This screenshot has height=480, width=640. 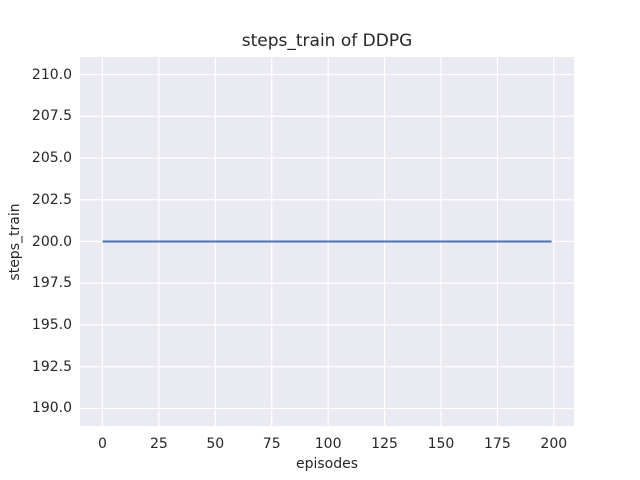 I want to click on x-tick-label: 150, so click(x=441, y=444).